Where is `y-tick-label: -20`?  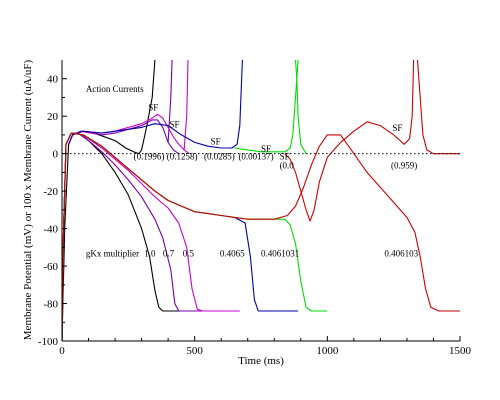
y-tick-label: -20 is located at coordinates (50, 192).